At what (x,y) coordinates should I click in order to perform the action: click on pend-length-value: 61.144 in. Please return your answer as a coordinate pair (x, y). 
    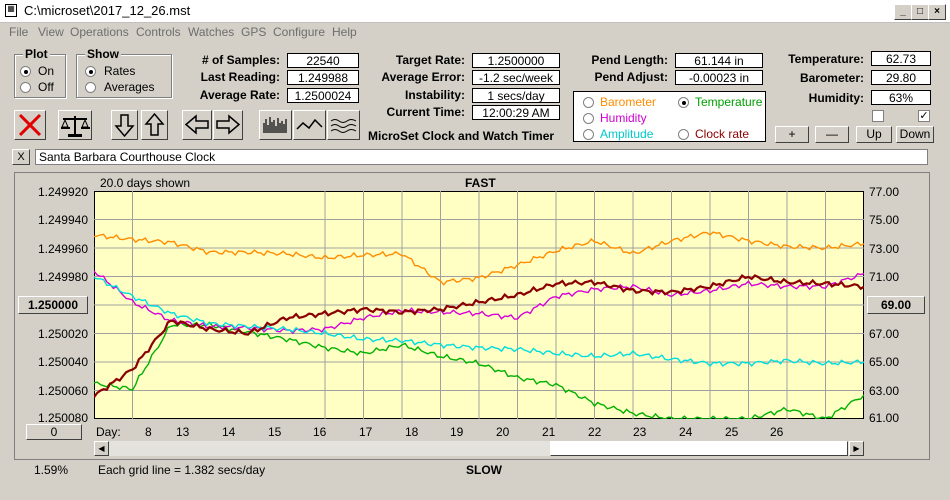
    Looking at the image, I should click on (719, 60).